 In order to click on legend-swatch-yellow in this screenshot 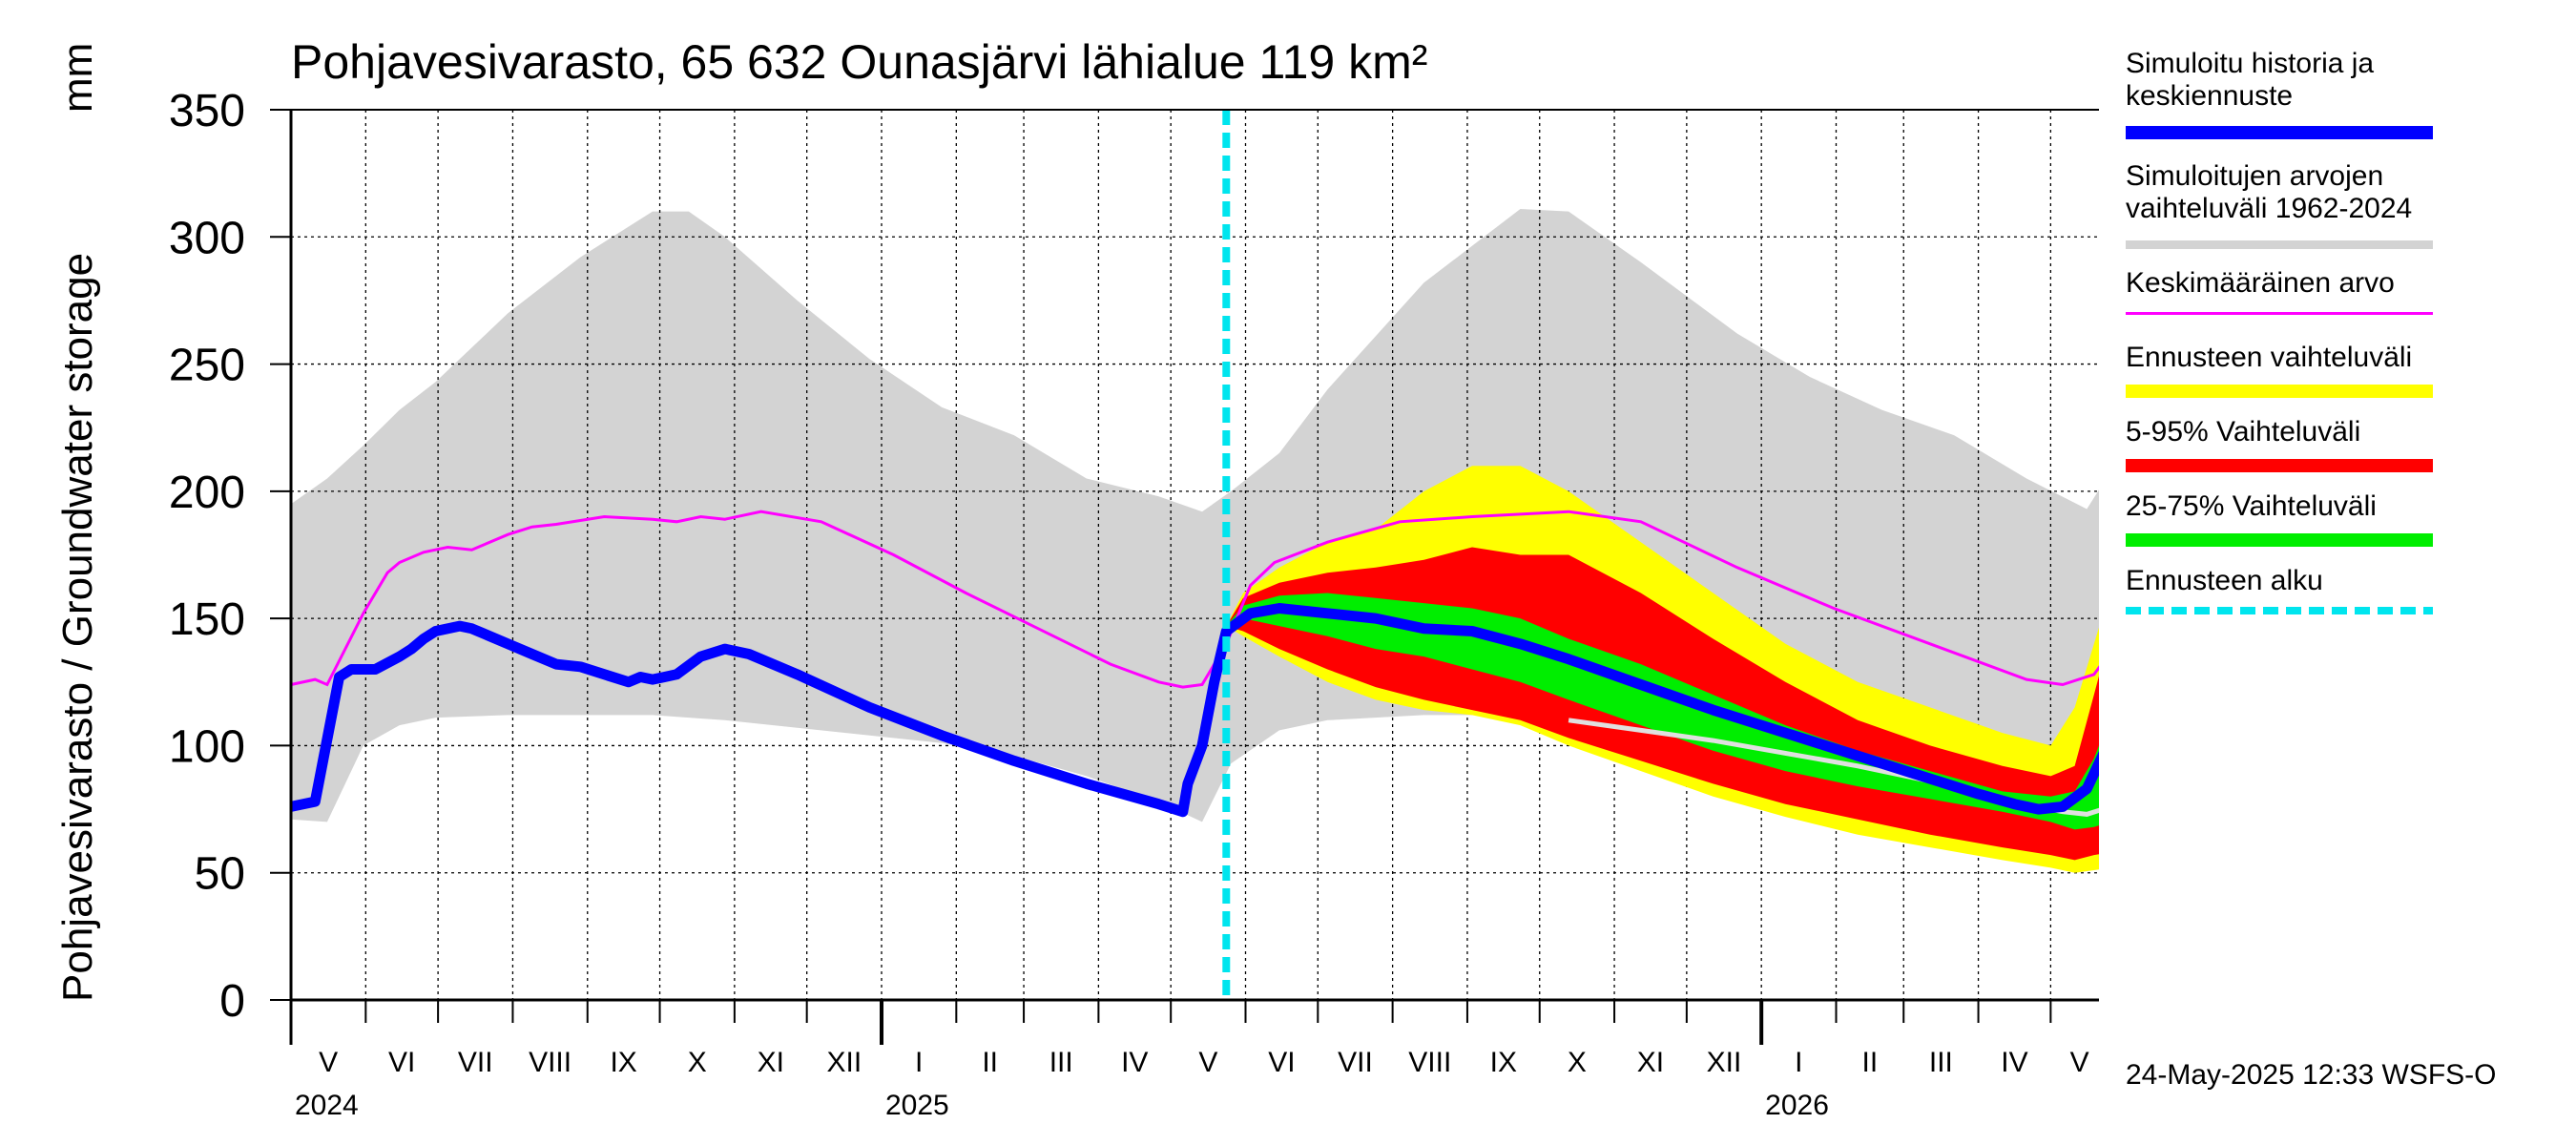, I will do `click(2279, 391)`.